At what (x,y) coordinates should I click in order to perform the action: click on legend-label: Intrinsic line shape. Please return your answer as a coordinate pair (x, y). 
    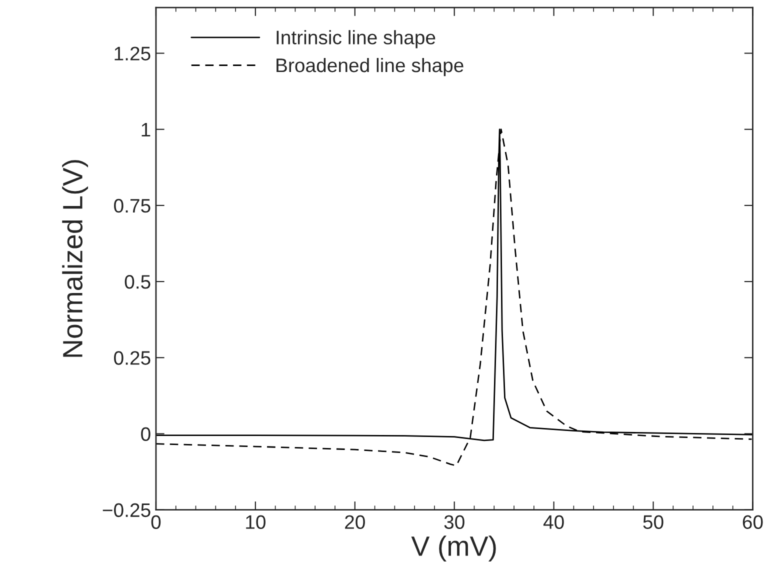
    Looking at the image, I should click on (356, 39).